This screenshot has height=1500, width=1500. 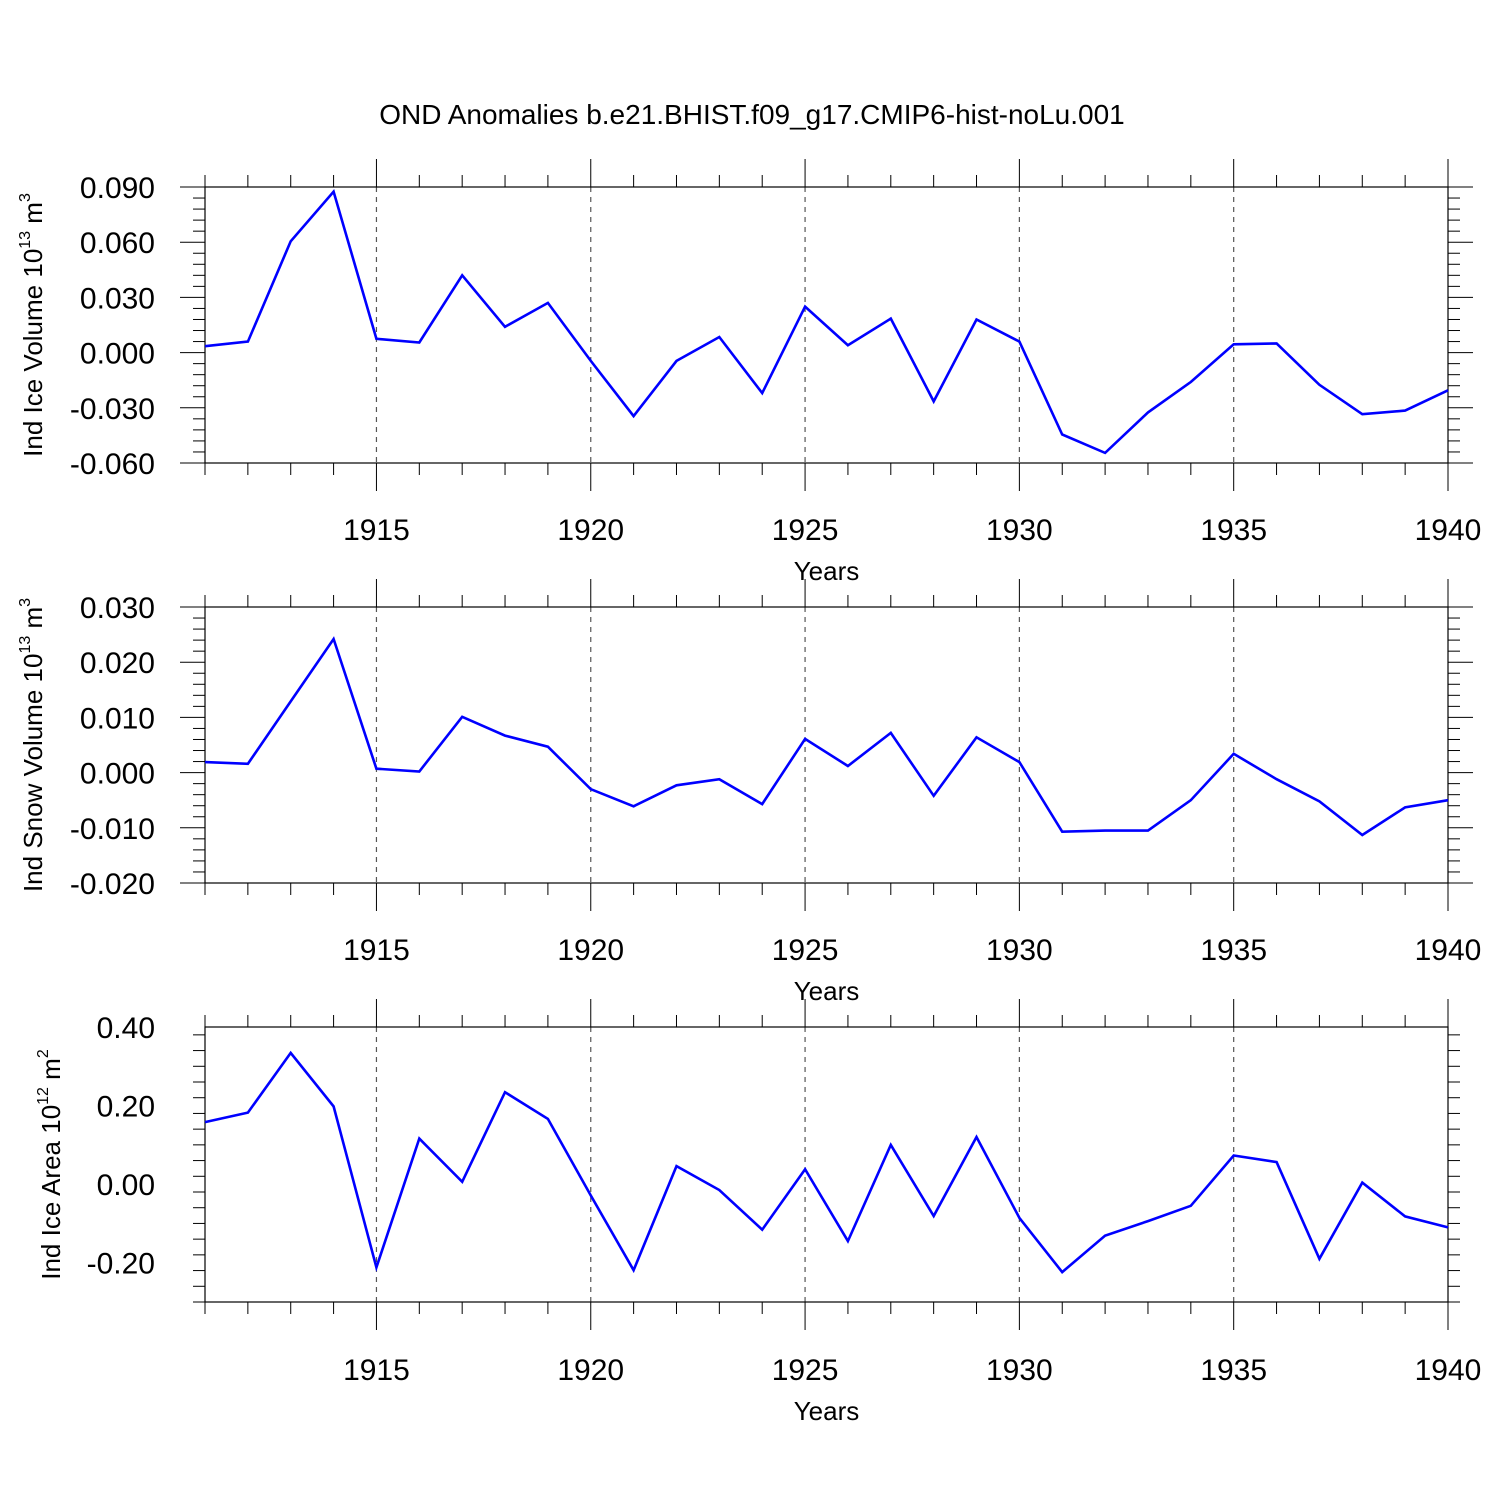 I want to click on y-axis-label-part: Ind Ice Volume 10, so click(x=33, y=353).